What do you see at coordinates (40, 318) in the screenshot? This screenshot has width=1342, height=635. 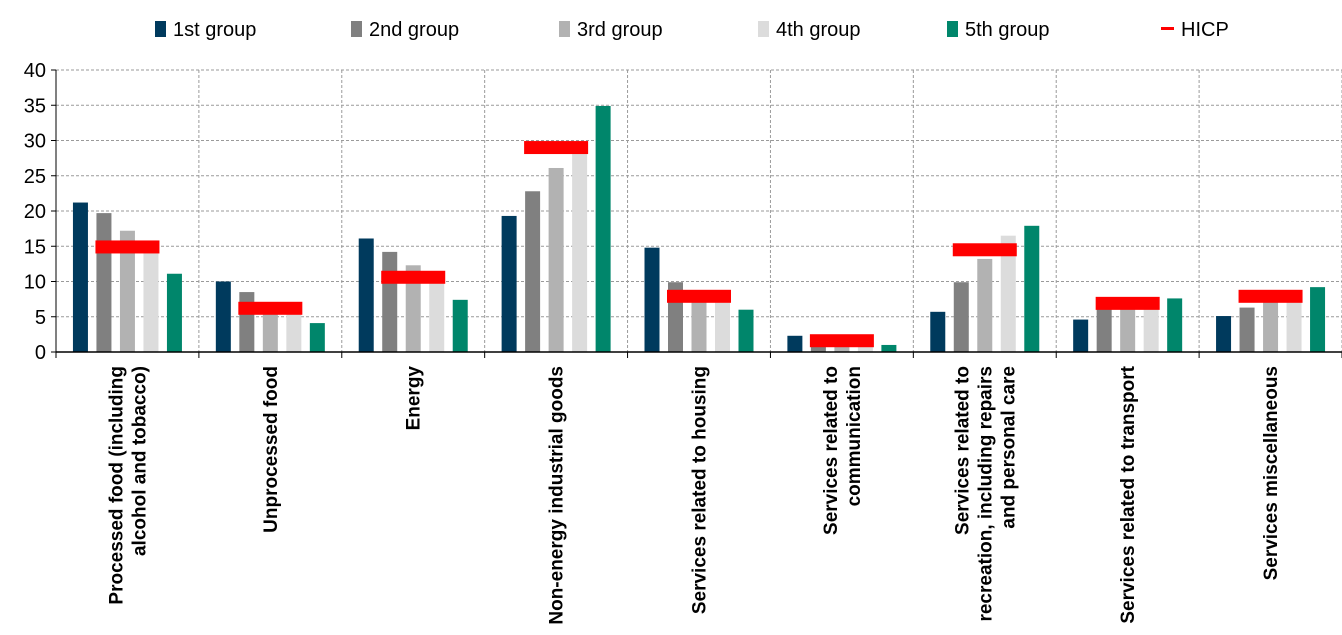 I see `y-tick-label: 5` at bounding box center [40, 318].